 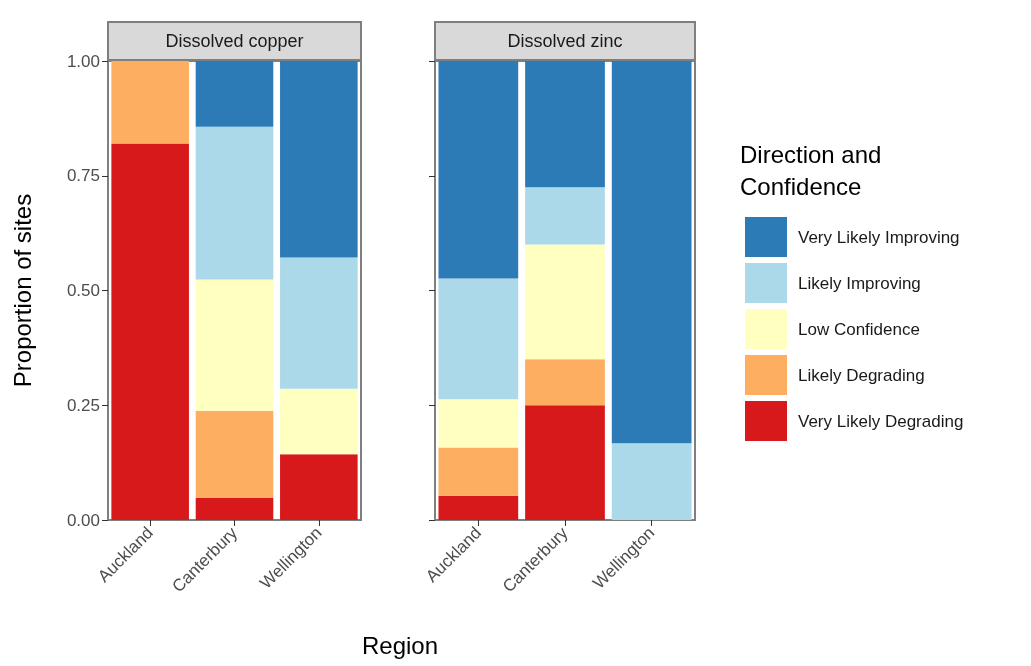 What do you see at coordinates (83, 290) in the screenshot?
I see `y-tick-label: 0.50` at bounding box center [83, 290].